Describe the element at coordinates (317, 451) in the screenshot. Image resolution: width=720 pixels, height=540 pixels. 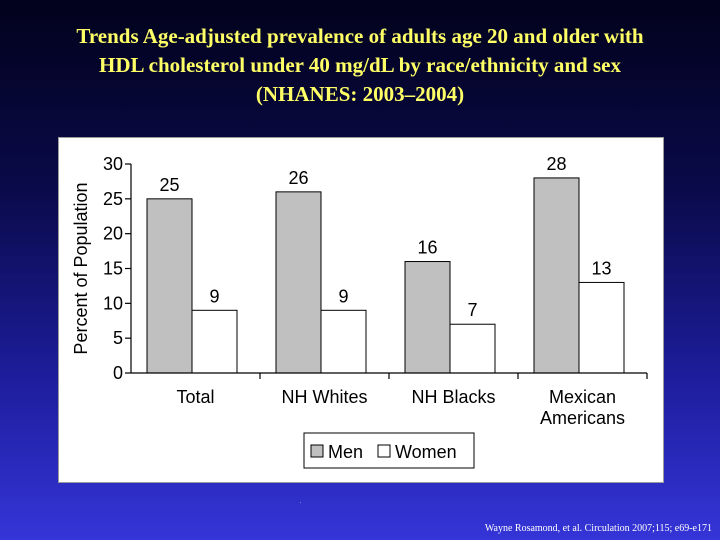
I see `legend-swatch-men` at that location.